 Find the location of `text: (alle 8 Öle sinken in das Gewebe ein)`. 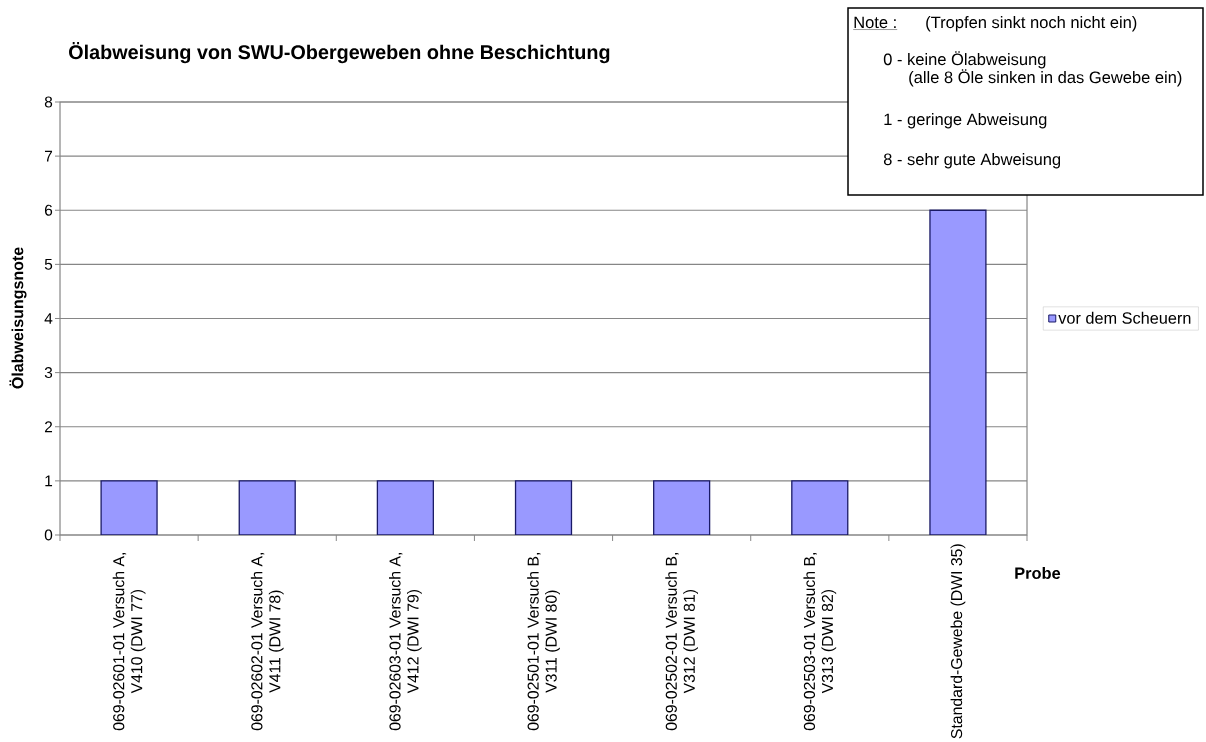

text: (alle 8 Öle sinken in das Gewebe ein) is located at coordinates (1045, 78).